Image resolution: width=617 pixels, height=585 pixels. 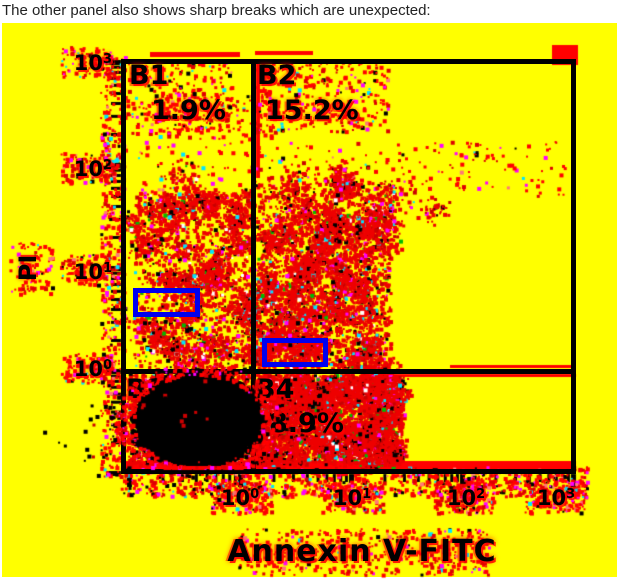 I want to click on y-tick-label: 102, so click(x=92, y=169).